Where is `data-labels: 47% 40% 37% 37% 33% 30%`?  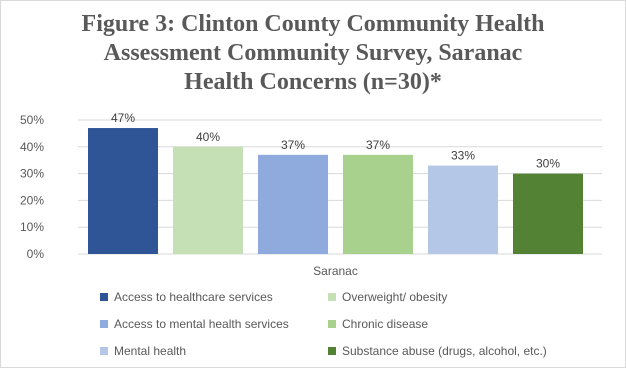
data-labels: 47% 40% 37% 37% 33% 30% is located at coordinates (335, 141).